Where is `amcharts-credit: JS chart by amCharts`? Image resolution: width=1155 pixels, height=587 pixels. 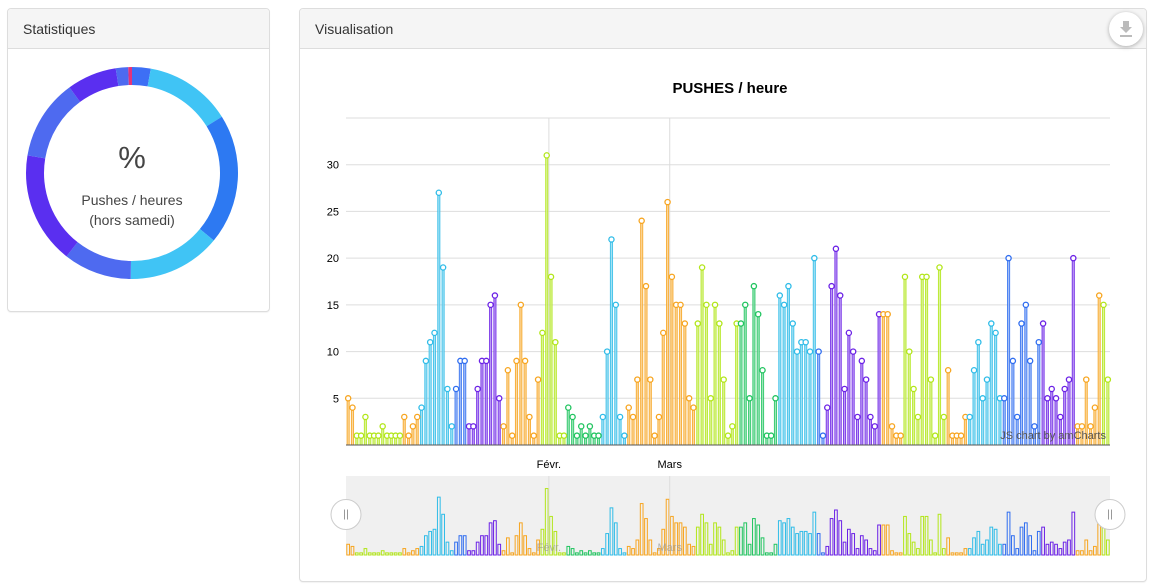 amcharts-credit: JS chart by amCharts is located at coordinates (1053, 436).